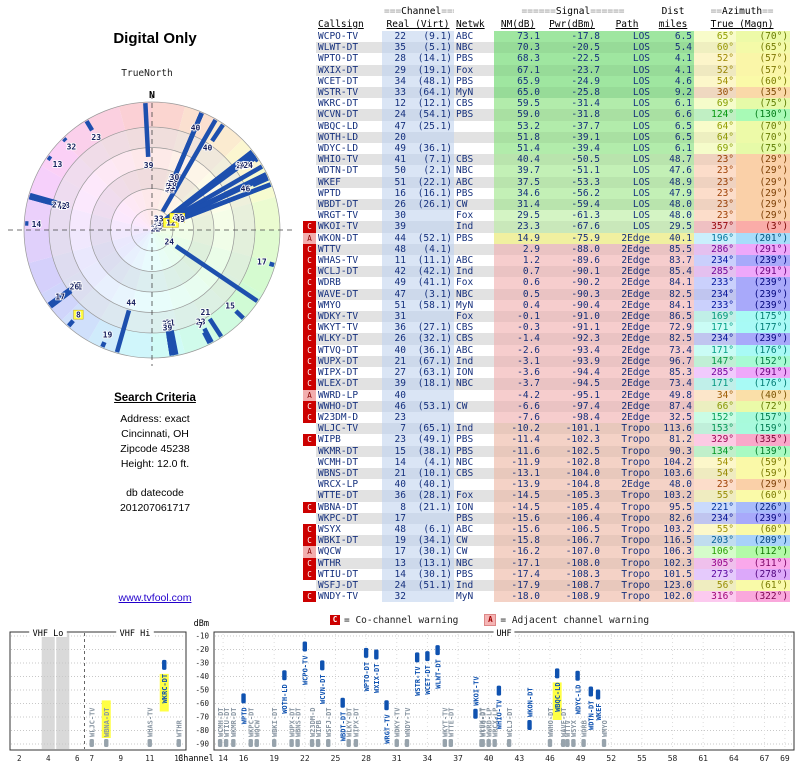  I want to click on dist-miles-cell: 85.4, so click(673, 272).